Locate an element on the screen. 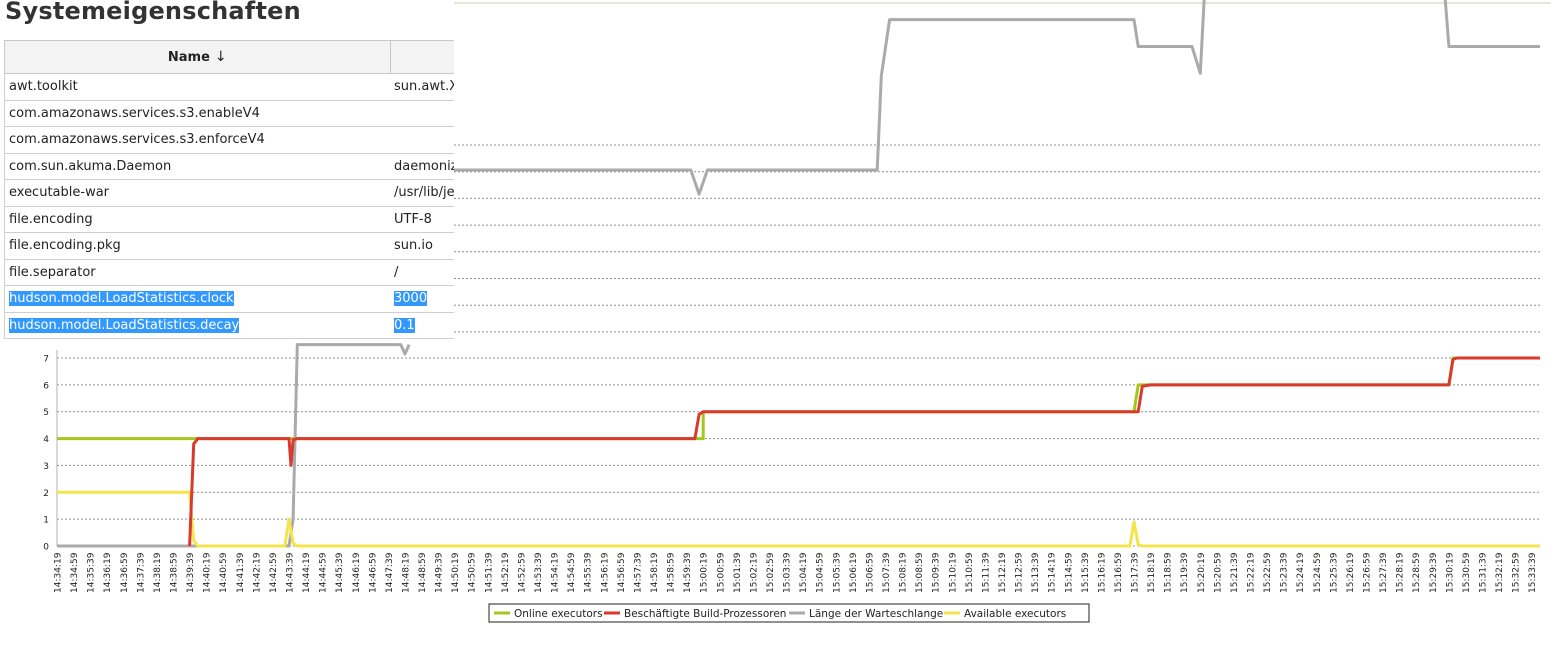  page-title: Systemeigenschaften is located at coordinates (153, 12).